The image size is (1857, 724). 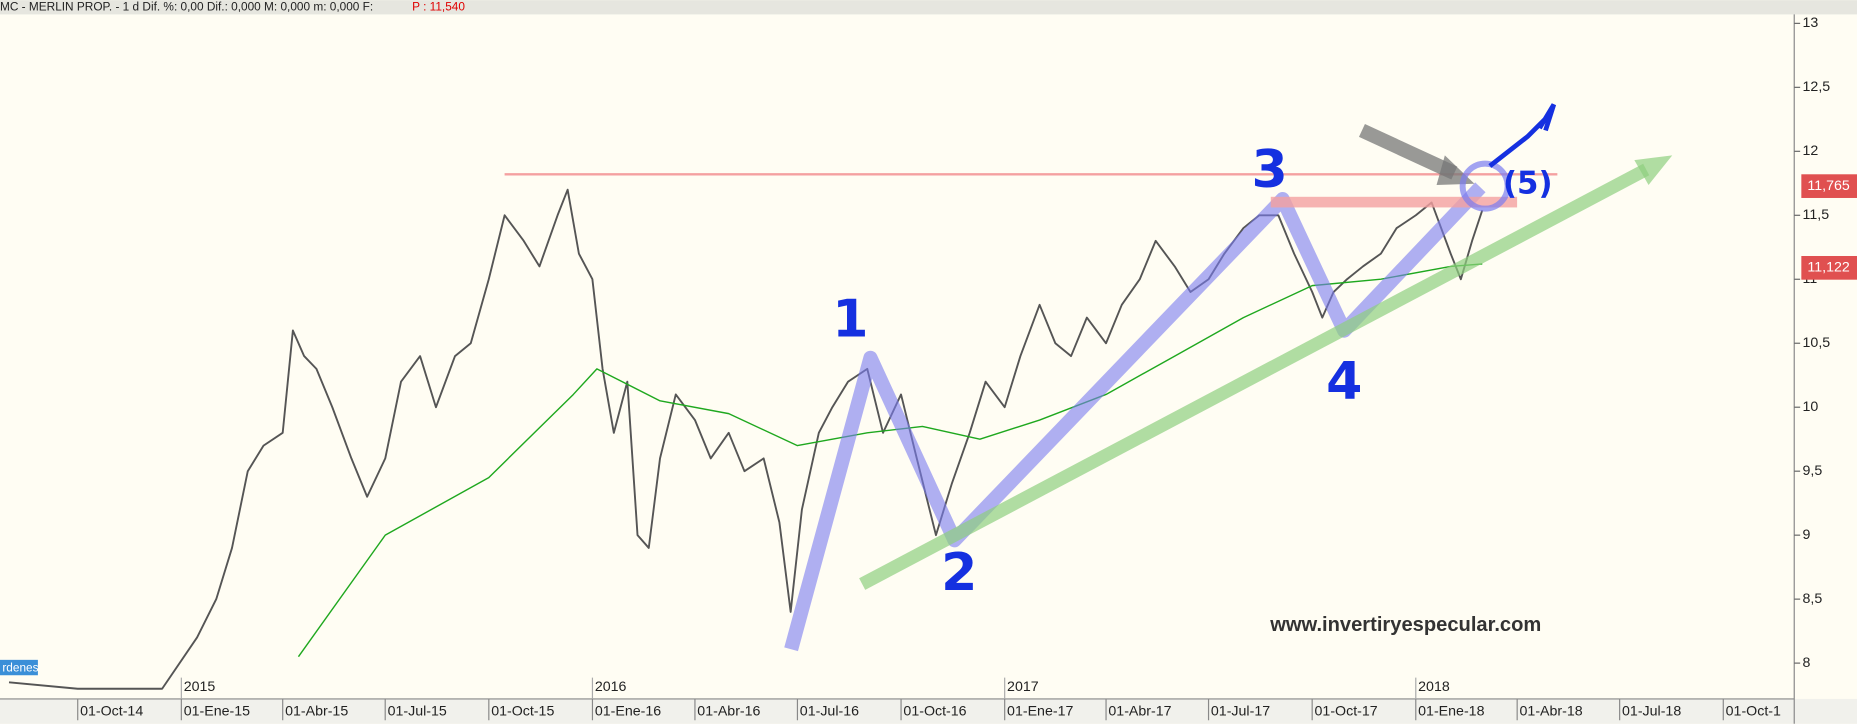 I want to click on x-tick-label: 01-Oct-1, so click(x=1753, y=712).